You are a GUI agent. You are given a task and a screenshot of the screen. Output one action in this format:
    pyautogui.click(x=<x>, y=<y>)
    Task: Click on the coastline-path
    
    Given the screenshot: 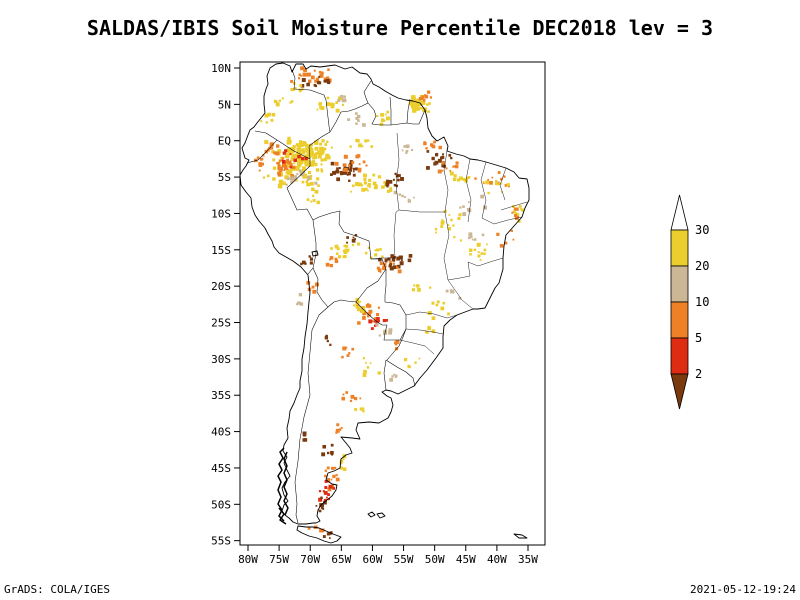 What is the action you would take?
    pyautogui.click(x=319, y=534)
    